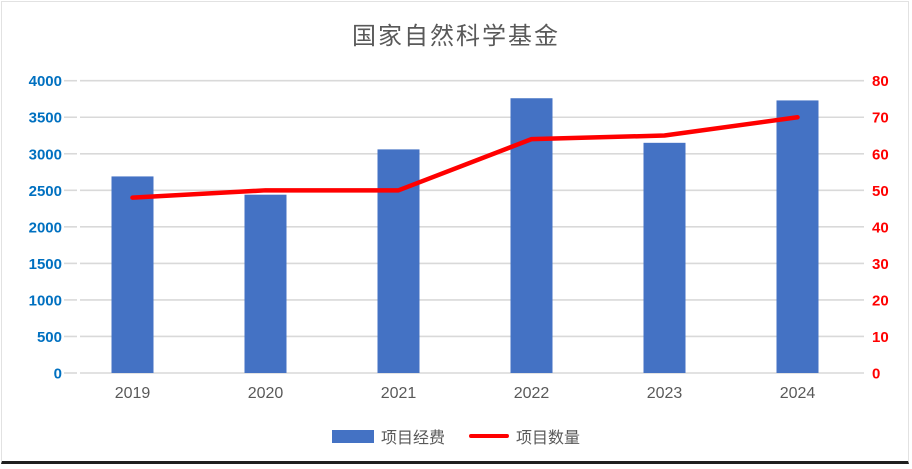 The image size is (912, 469). Describe the element at coordinates (352, 436) in the screenshot. I see `bar-series-swatch-icon` at that location.